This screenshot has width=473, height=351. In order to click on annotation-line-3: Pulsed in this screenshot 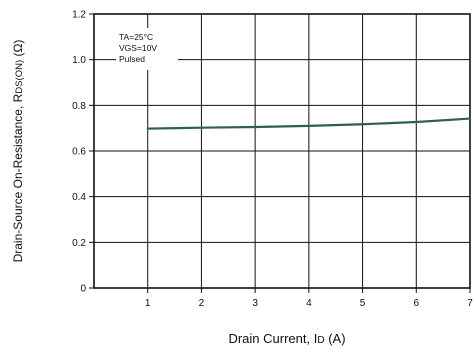, I will do `click(132, 59)`.